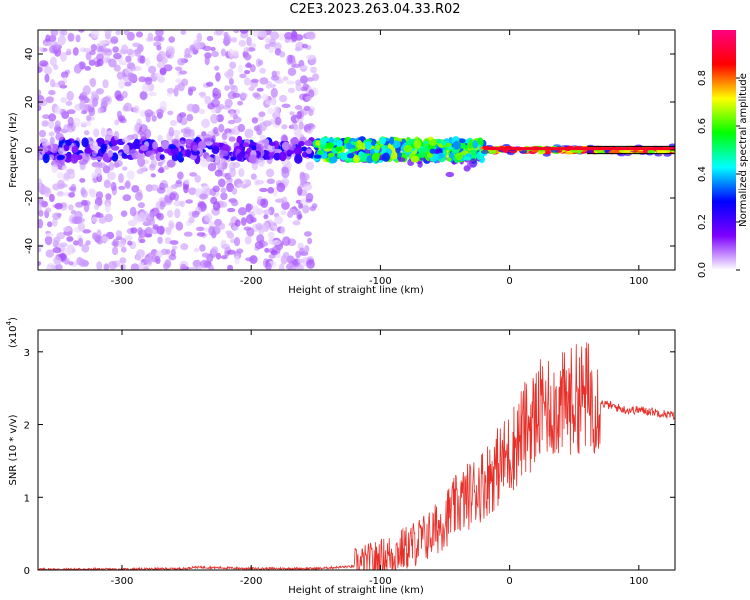  Describe the element at coordinates (29, 150) in the screenshot. I see `y-tick-label: 0` at that location.